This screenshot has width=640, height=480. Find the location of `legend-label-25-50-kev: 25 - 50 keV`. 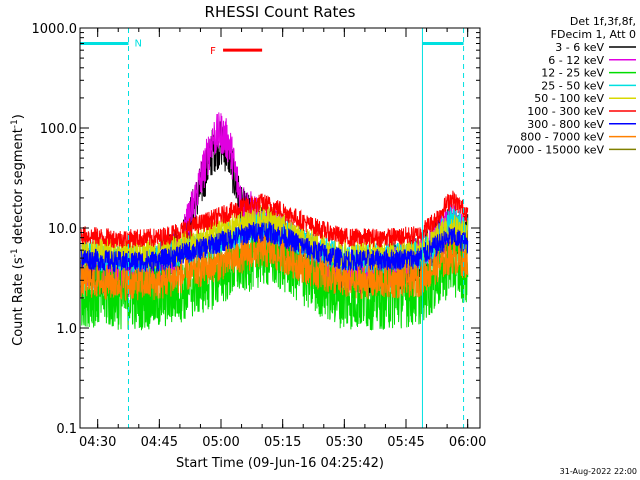

legend-label-25-50-kev: 25 - 50 keV is located at coordinates (572, 85).